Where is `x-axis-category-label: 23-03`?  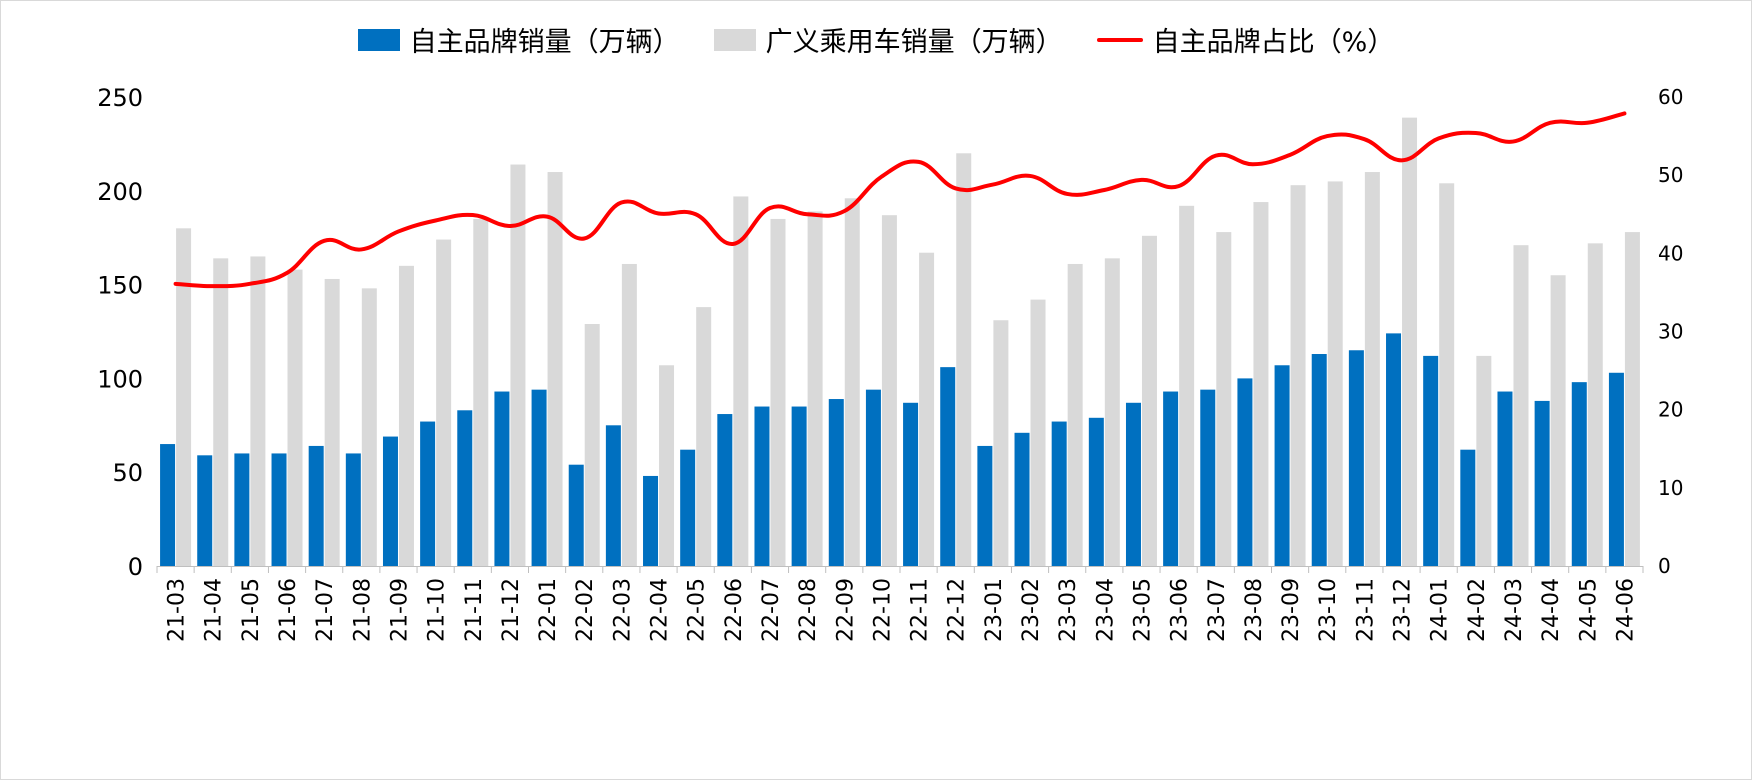 x-axis-category-label: 23-03 is located at coordinates (1068, 610).